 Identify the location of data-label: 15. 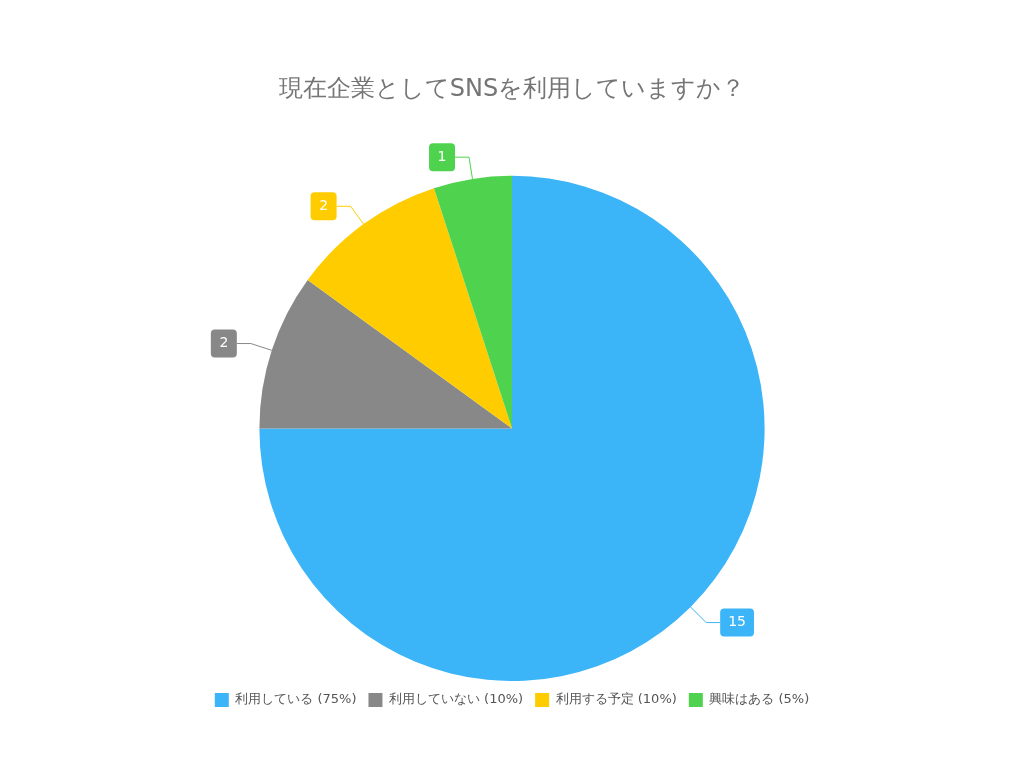
(737, 621).